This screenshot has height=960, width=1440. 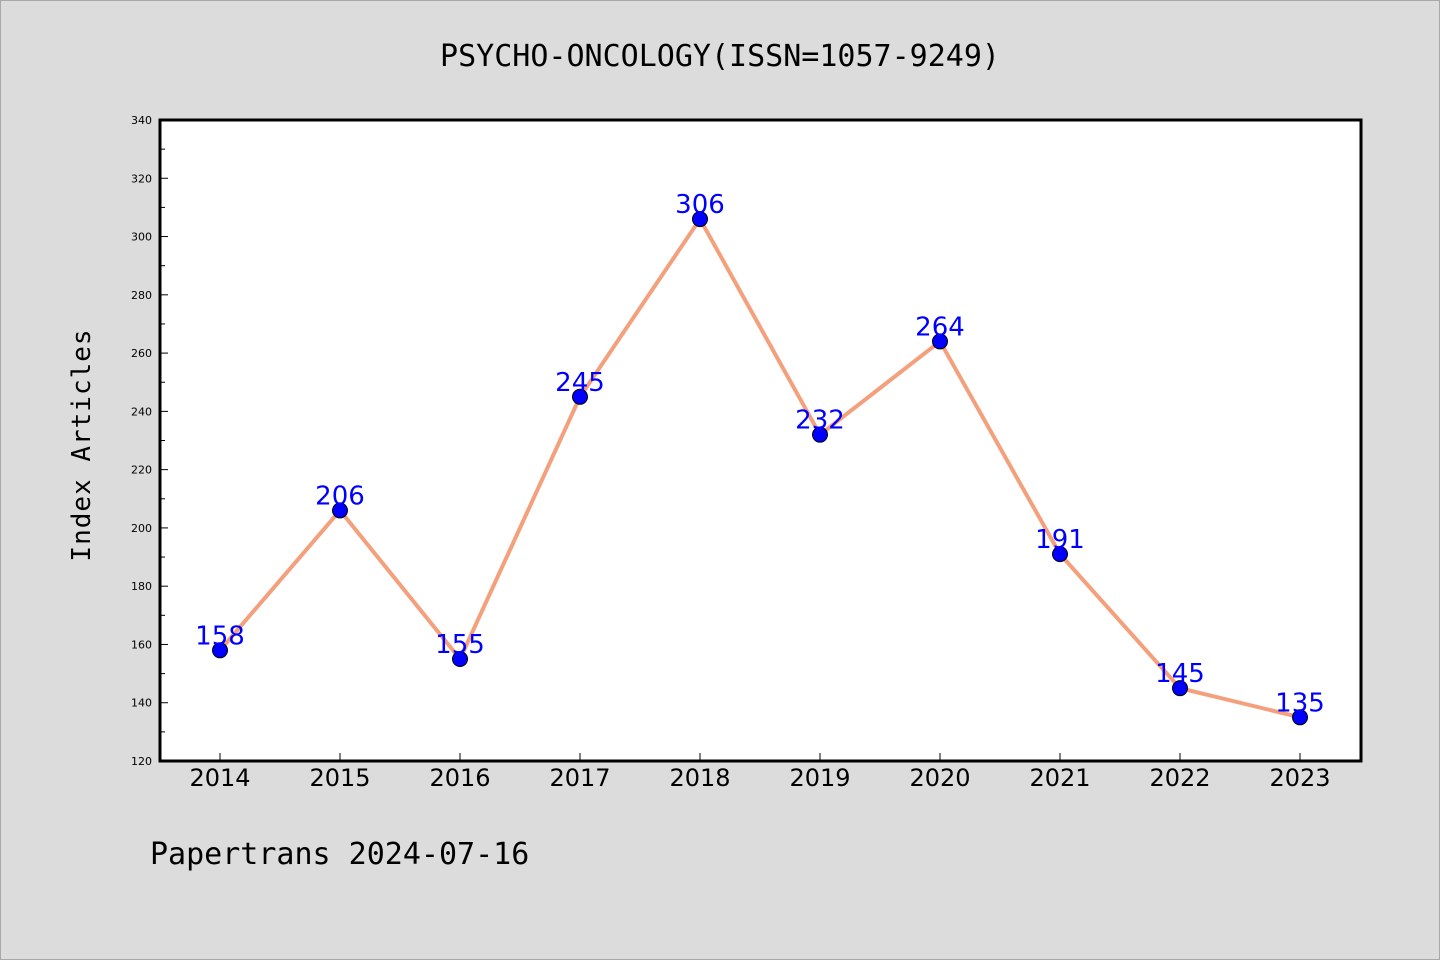 What do you see at coordinates (940, 327) in the screenshot?
I see `data-label: 264` at bounding box center [940, 327].